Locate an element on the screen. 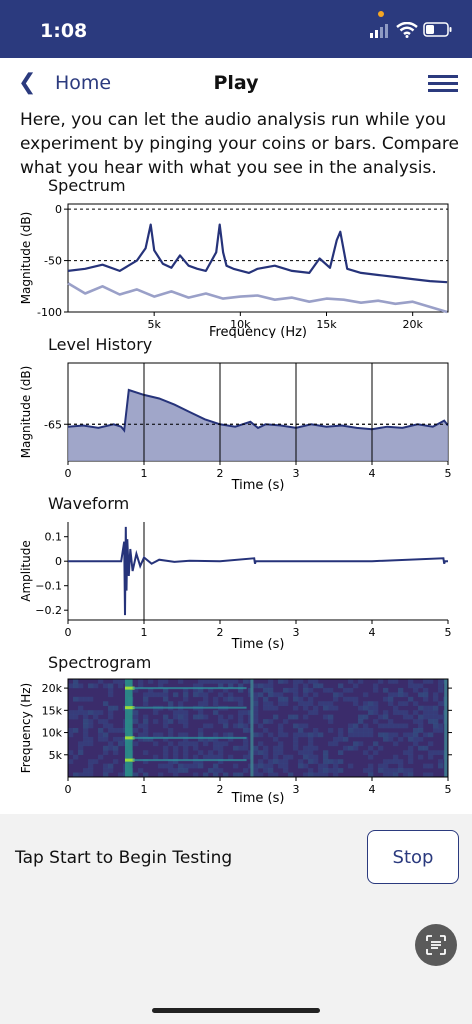 Image resolution: width=472 pixels, height=1024 pixels. x-tick-label: 2 is located at coordinates (220, 632).